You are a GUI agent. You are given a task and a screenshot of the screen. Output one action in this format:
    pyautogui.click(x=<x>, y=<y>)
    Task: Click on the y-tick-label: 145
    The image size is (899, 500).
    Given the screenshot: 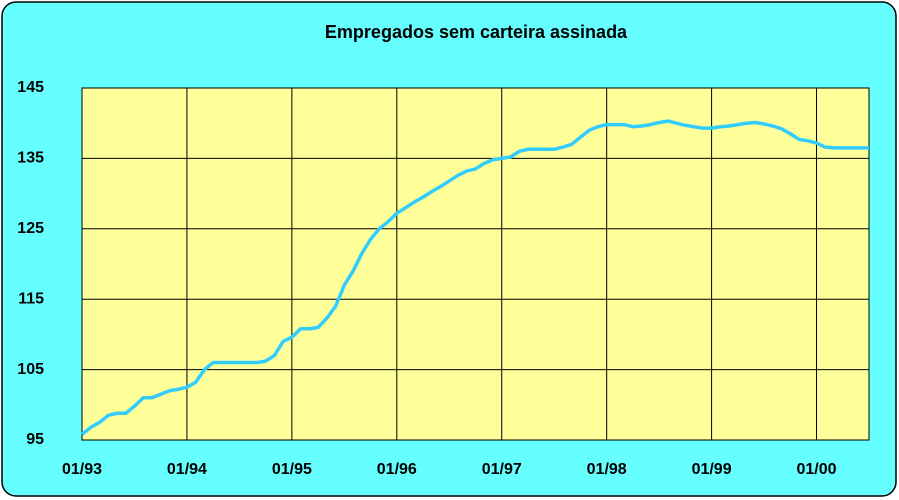 What is the action you would take?
    pyautogui.click(x=30, y=87)
    